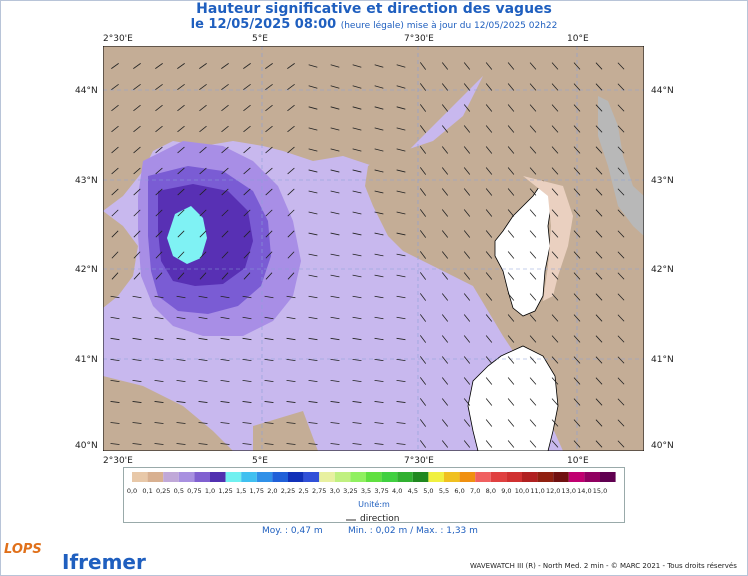 The width and height of the screenshot is (748, 576). Describe the element at coordinates (147, 491) in the screenshot. I see `legend-label: 0,1` at that location.